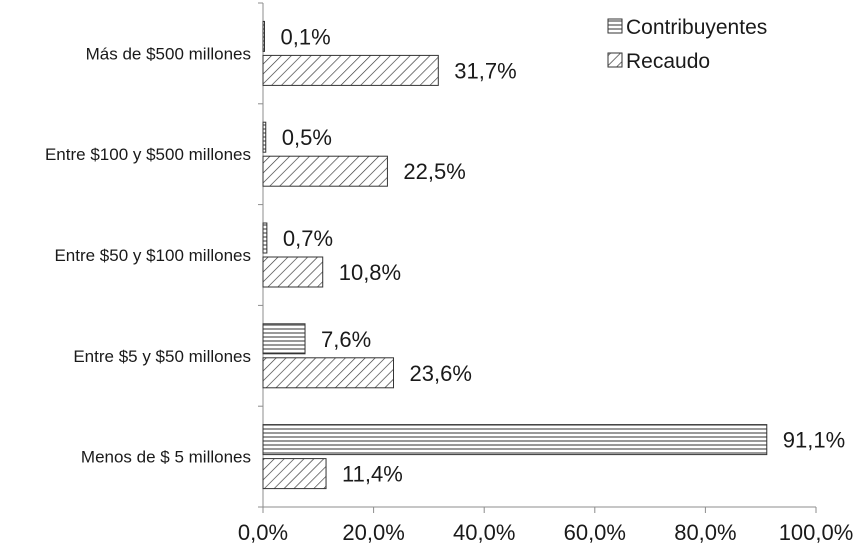 The height and width of the screenshot is (545, 865). What do you see at coordinates (705, 532) in the screenshot?
I see `x-tick-label: 80,0%` at bounding box center [705, 532].